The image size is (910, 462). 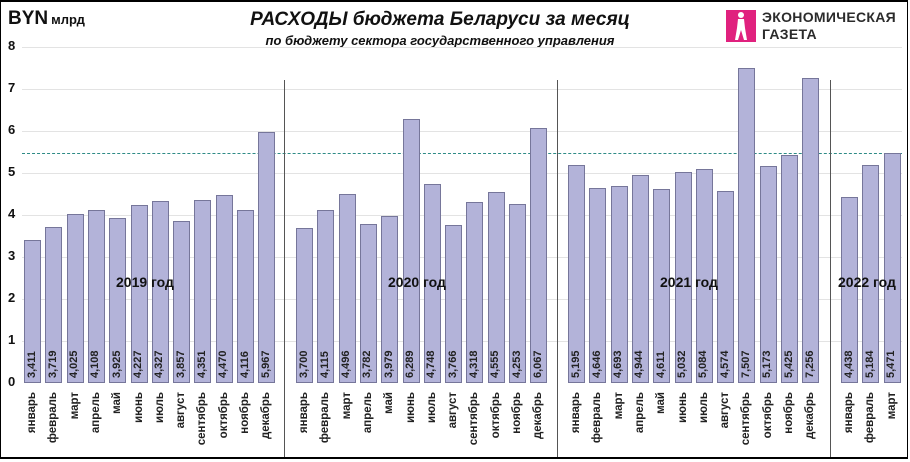 I want to click on chart-title: РАСХОДЫ бюджета Беларуси за месяц, so click(x=440, y=19).